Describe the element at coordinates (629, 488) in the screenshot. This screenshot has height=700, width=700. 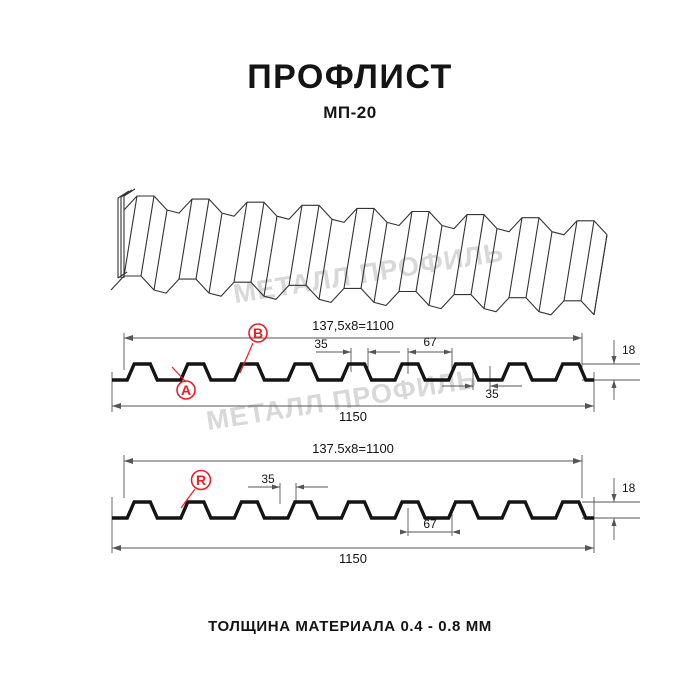
I see `dim-height-label-2: 18` at that location.